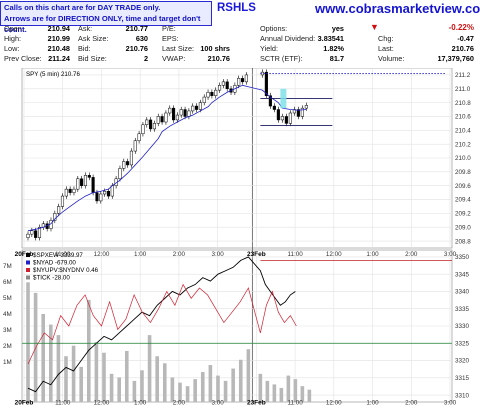 The width and height of the screenshot is (480, 406). I want to click on ask-size-label: Ask Size:, so click(93, 38).